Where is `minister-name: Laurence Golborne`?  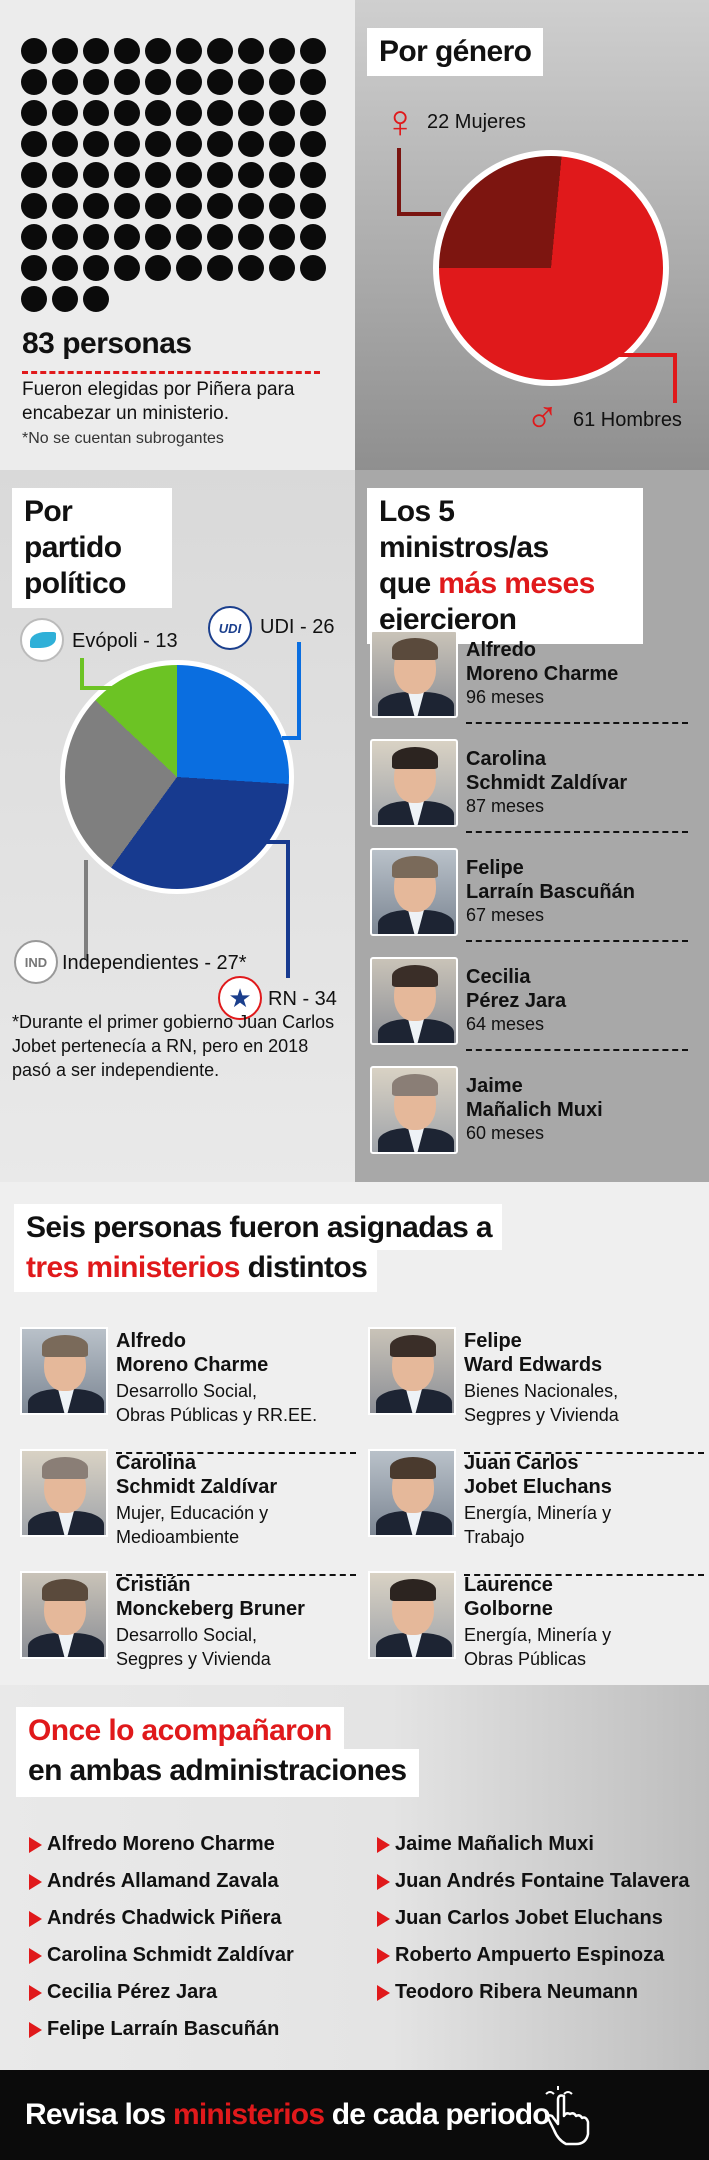 minister-name: Laurence Golborne is located at coordinates (584, 1597).